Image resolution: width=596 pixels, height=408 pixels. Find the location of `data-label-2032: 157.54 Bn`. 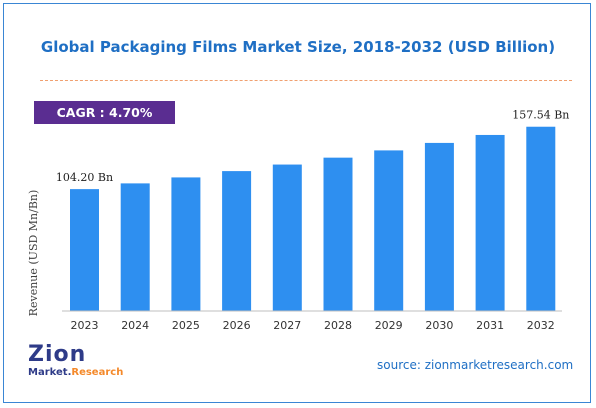

data-label-2032: 157.54 Bn is located at coordinates (540, 115).